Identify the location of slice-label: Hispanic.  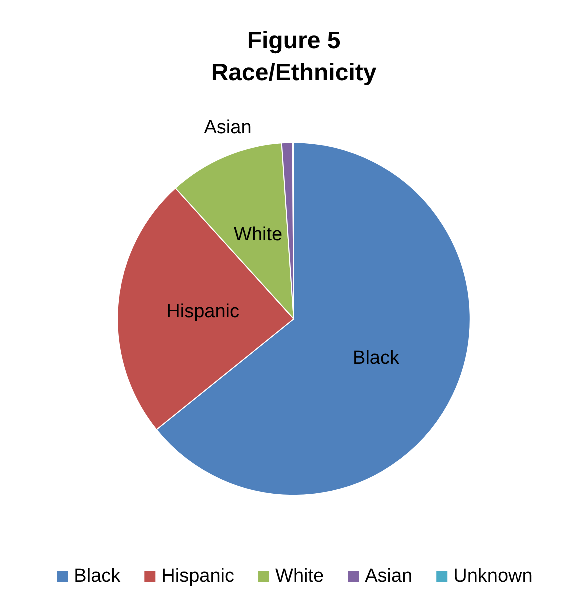
(203, 311).